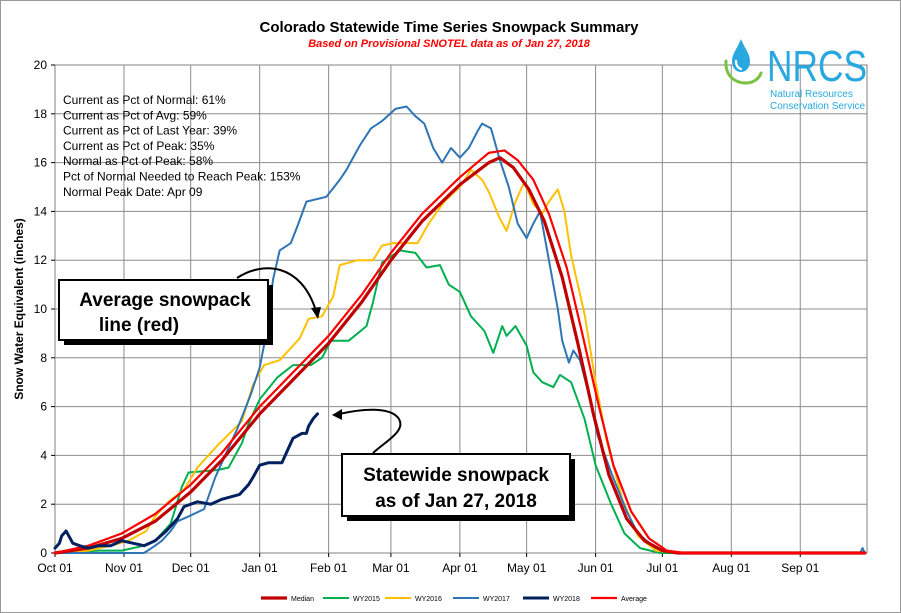 The width and height of the screenshot is (901, 613). What do you see at coordinates (454, 599) in the screenshot?
I see `legend: Median WY2015 WY2016 WY2017 WY2018 Average` at bounding box center [454, 599].